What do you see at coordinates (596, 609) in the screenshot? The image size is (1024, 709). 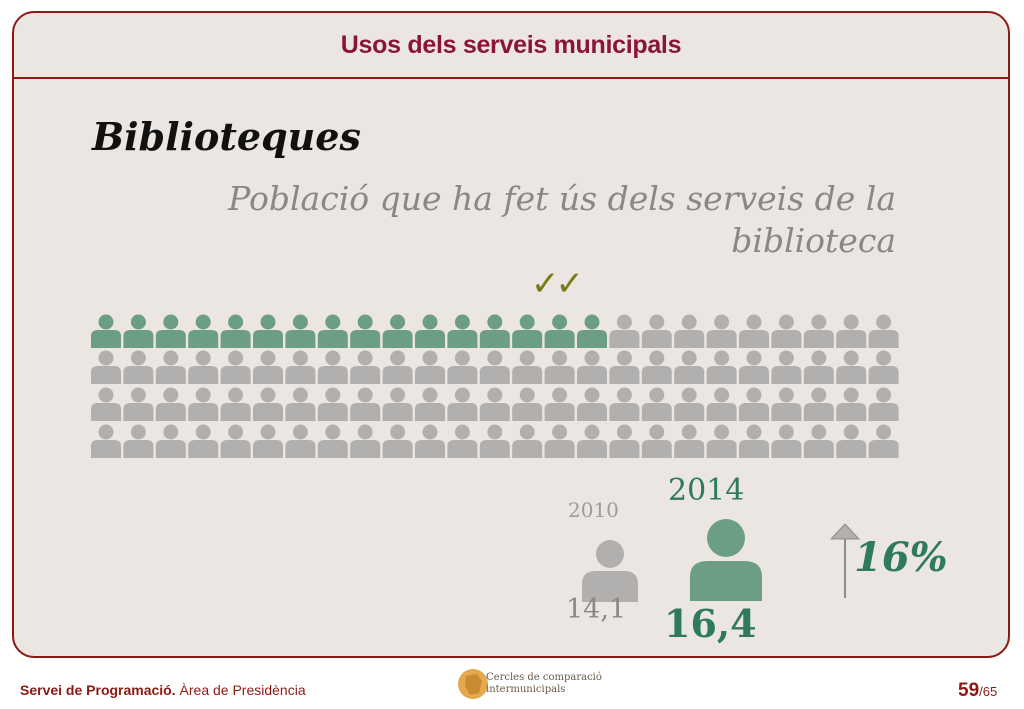 I see `value-2010: 14,1` at bounding box center [596, 609].